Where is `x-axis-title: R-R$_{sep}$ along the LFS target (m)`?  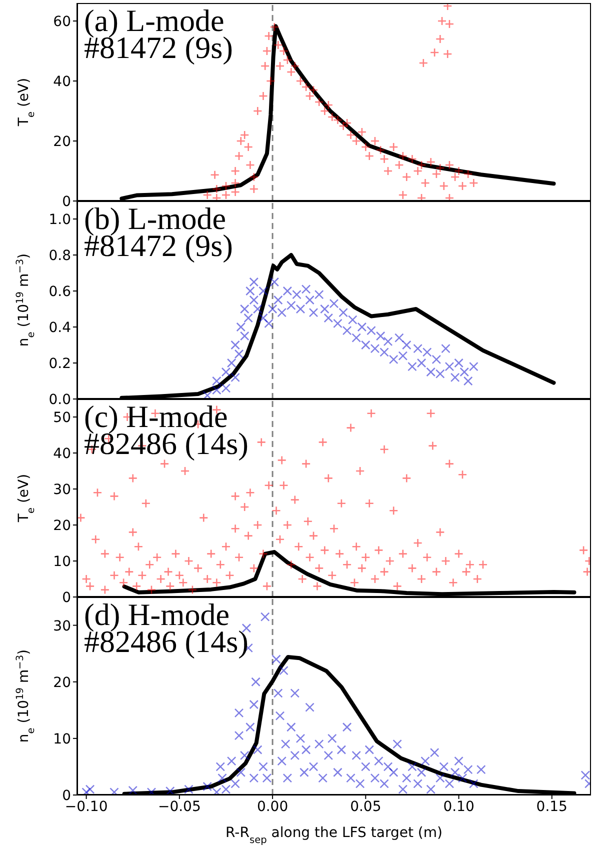
x-axis-title: R-R$_{sep}$ along the LFS target (m) is located at coordinates (334, 835).